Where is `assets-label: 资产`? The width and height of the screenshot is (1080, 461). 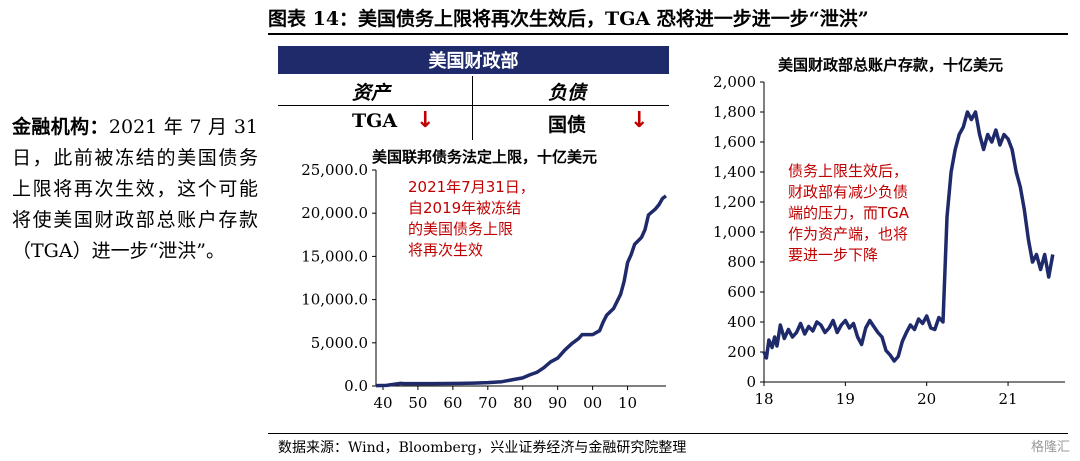
assets-label: 资产 is located at coordinates (371, 93).